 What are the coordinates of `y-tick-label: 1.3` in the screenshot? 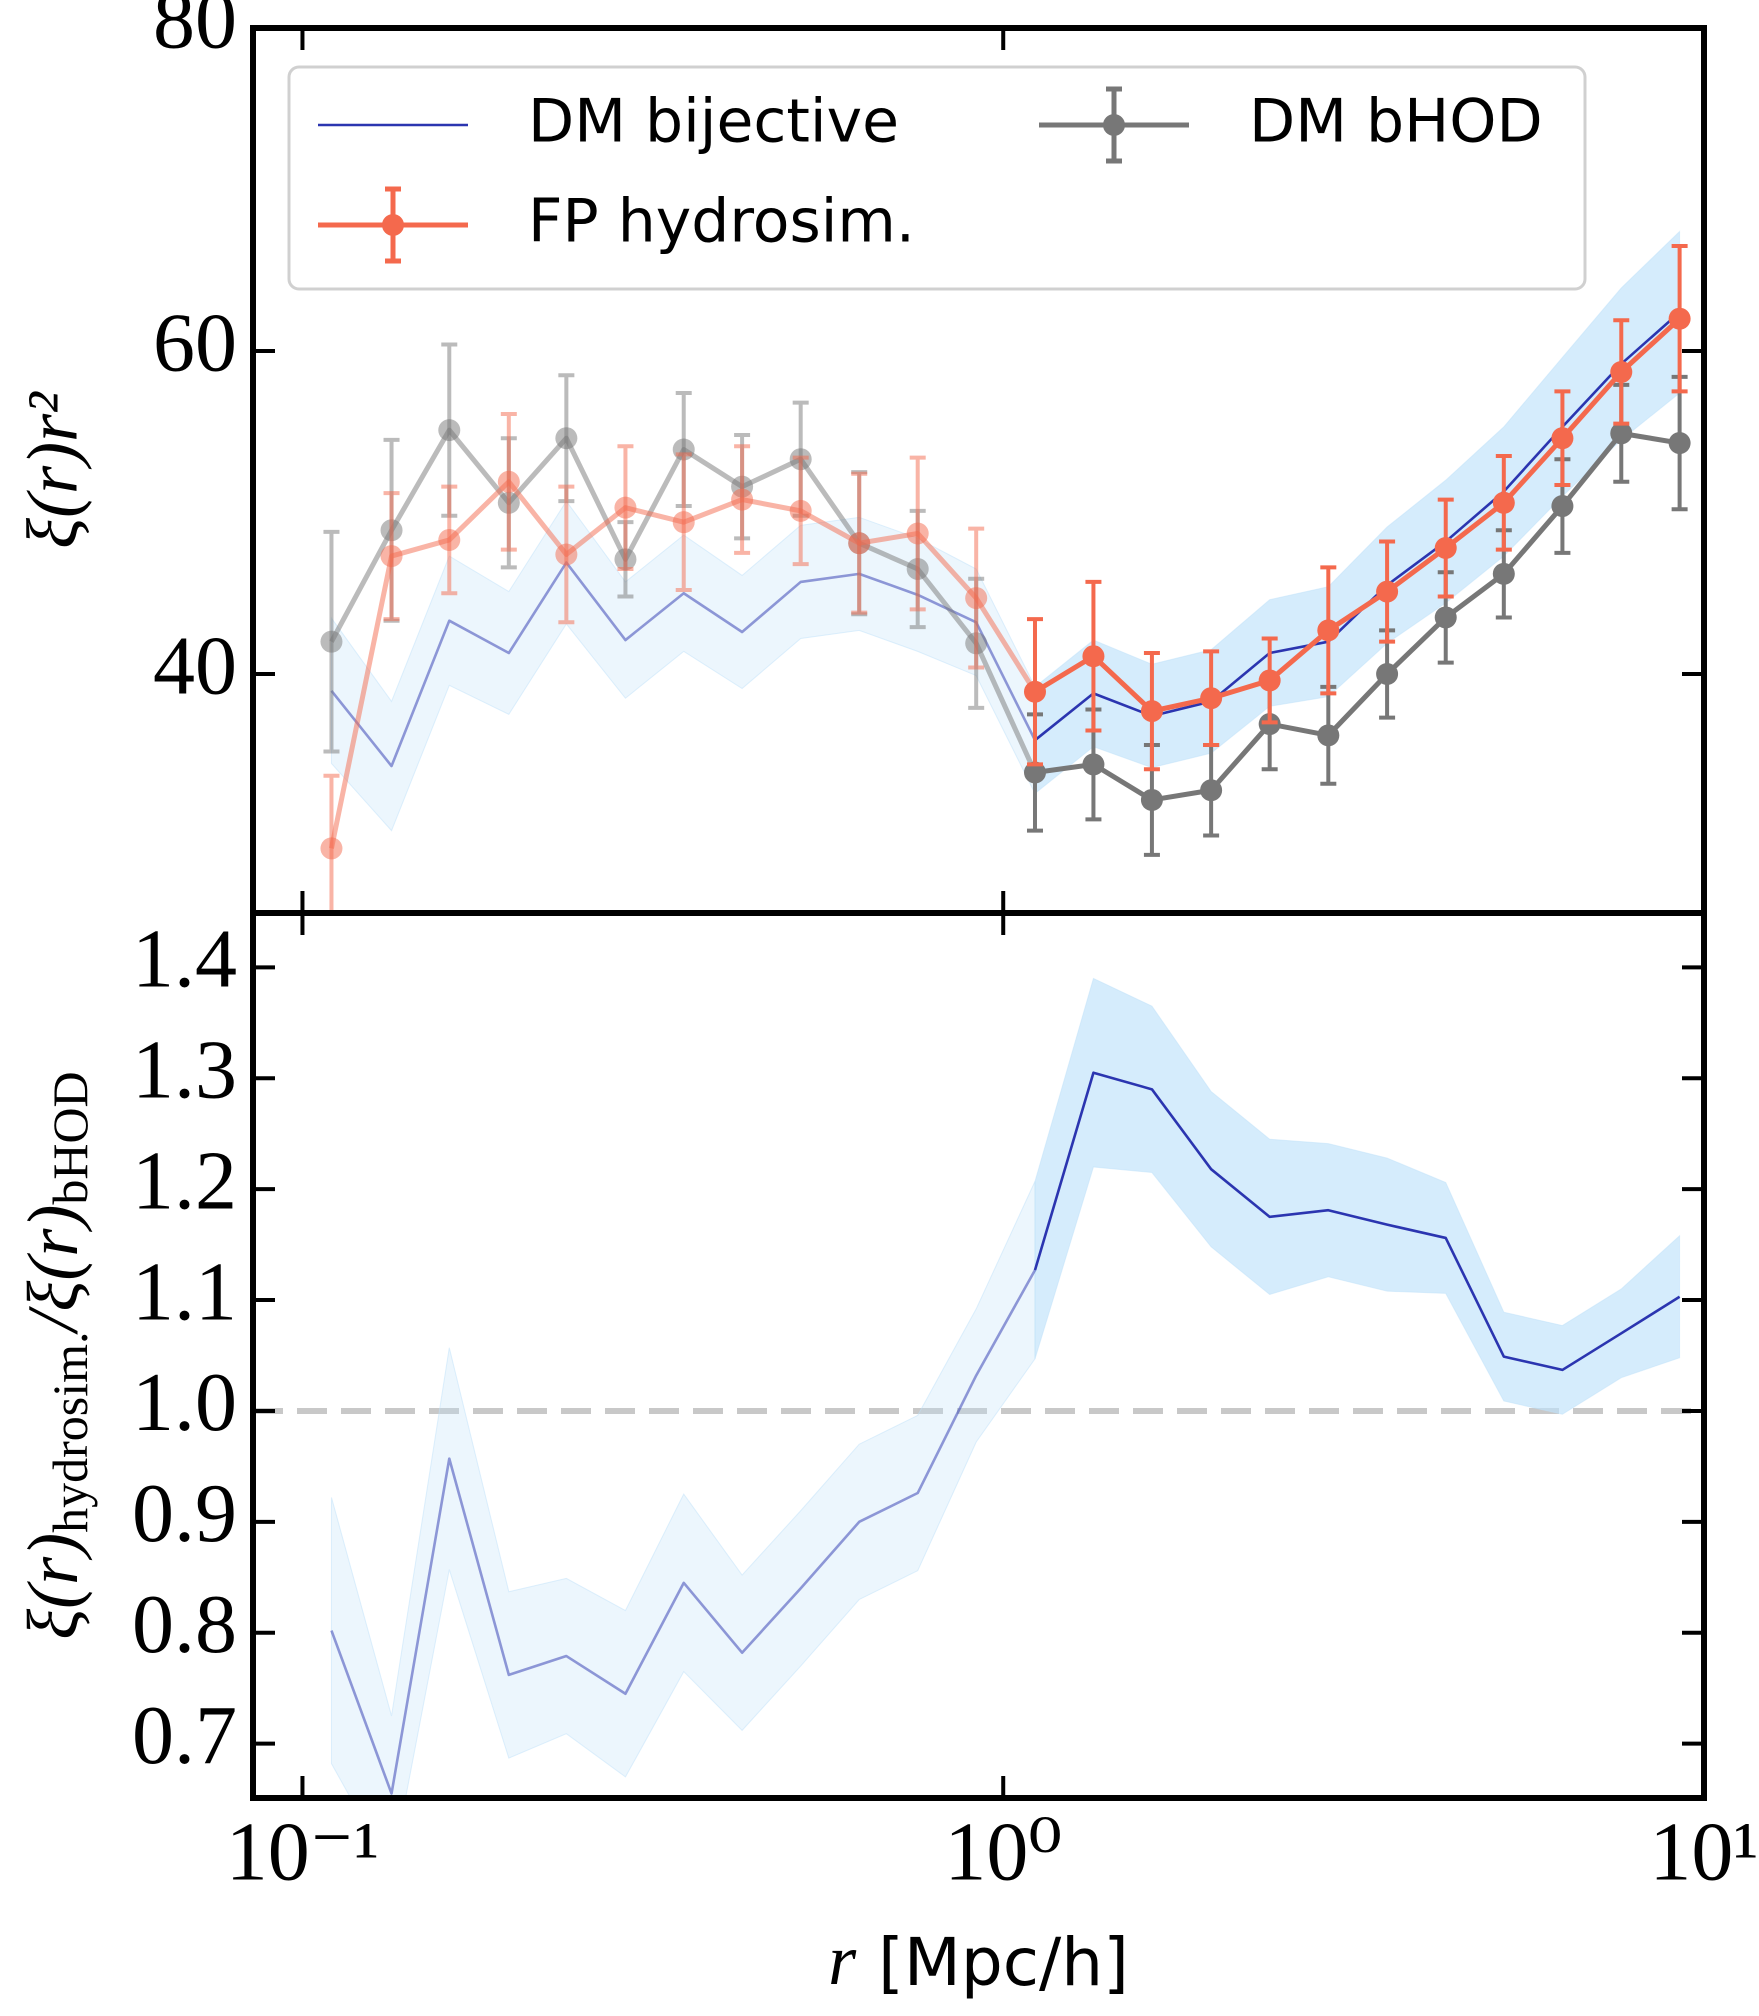 It's located at (184, 1070).